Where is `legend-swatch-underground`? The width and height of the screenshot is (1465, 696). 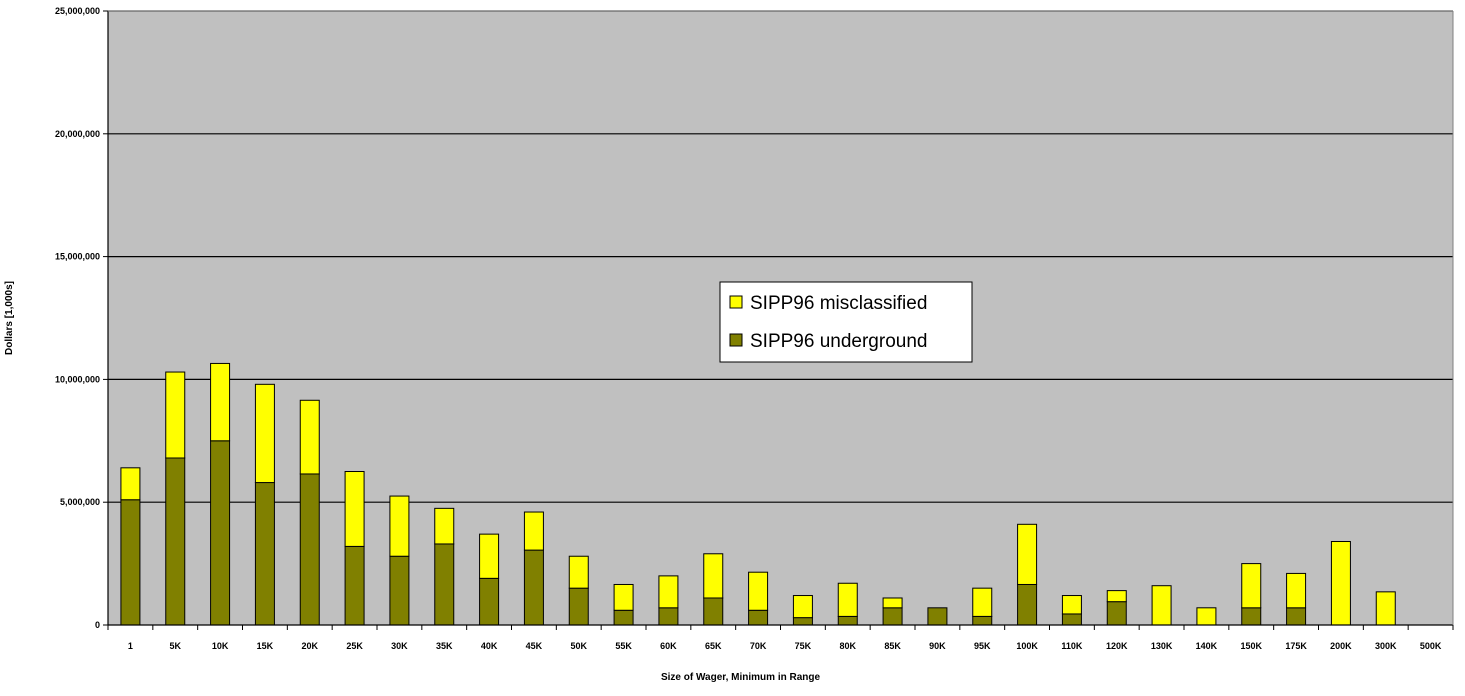 legend-swatch-underground is located at coordinates (736, 340).